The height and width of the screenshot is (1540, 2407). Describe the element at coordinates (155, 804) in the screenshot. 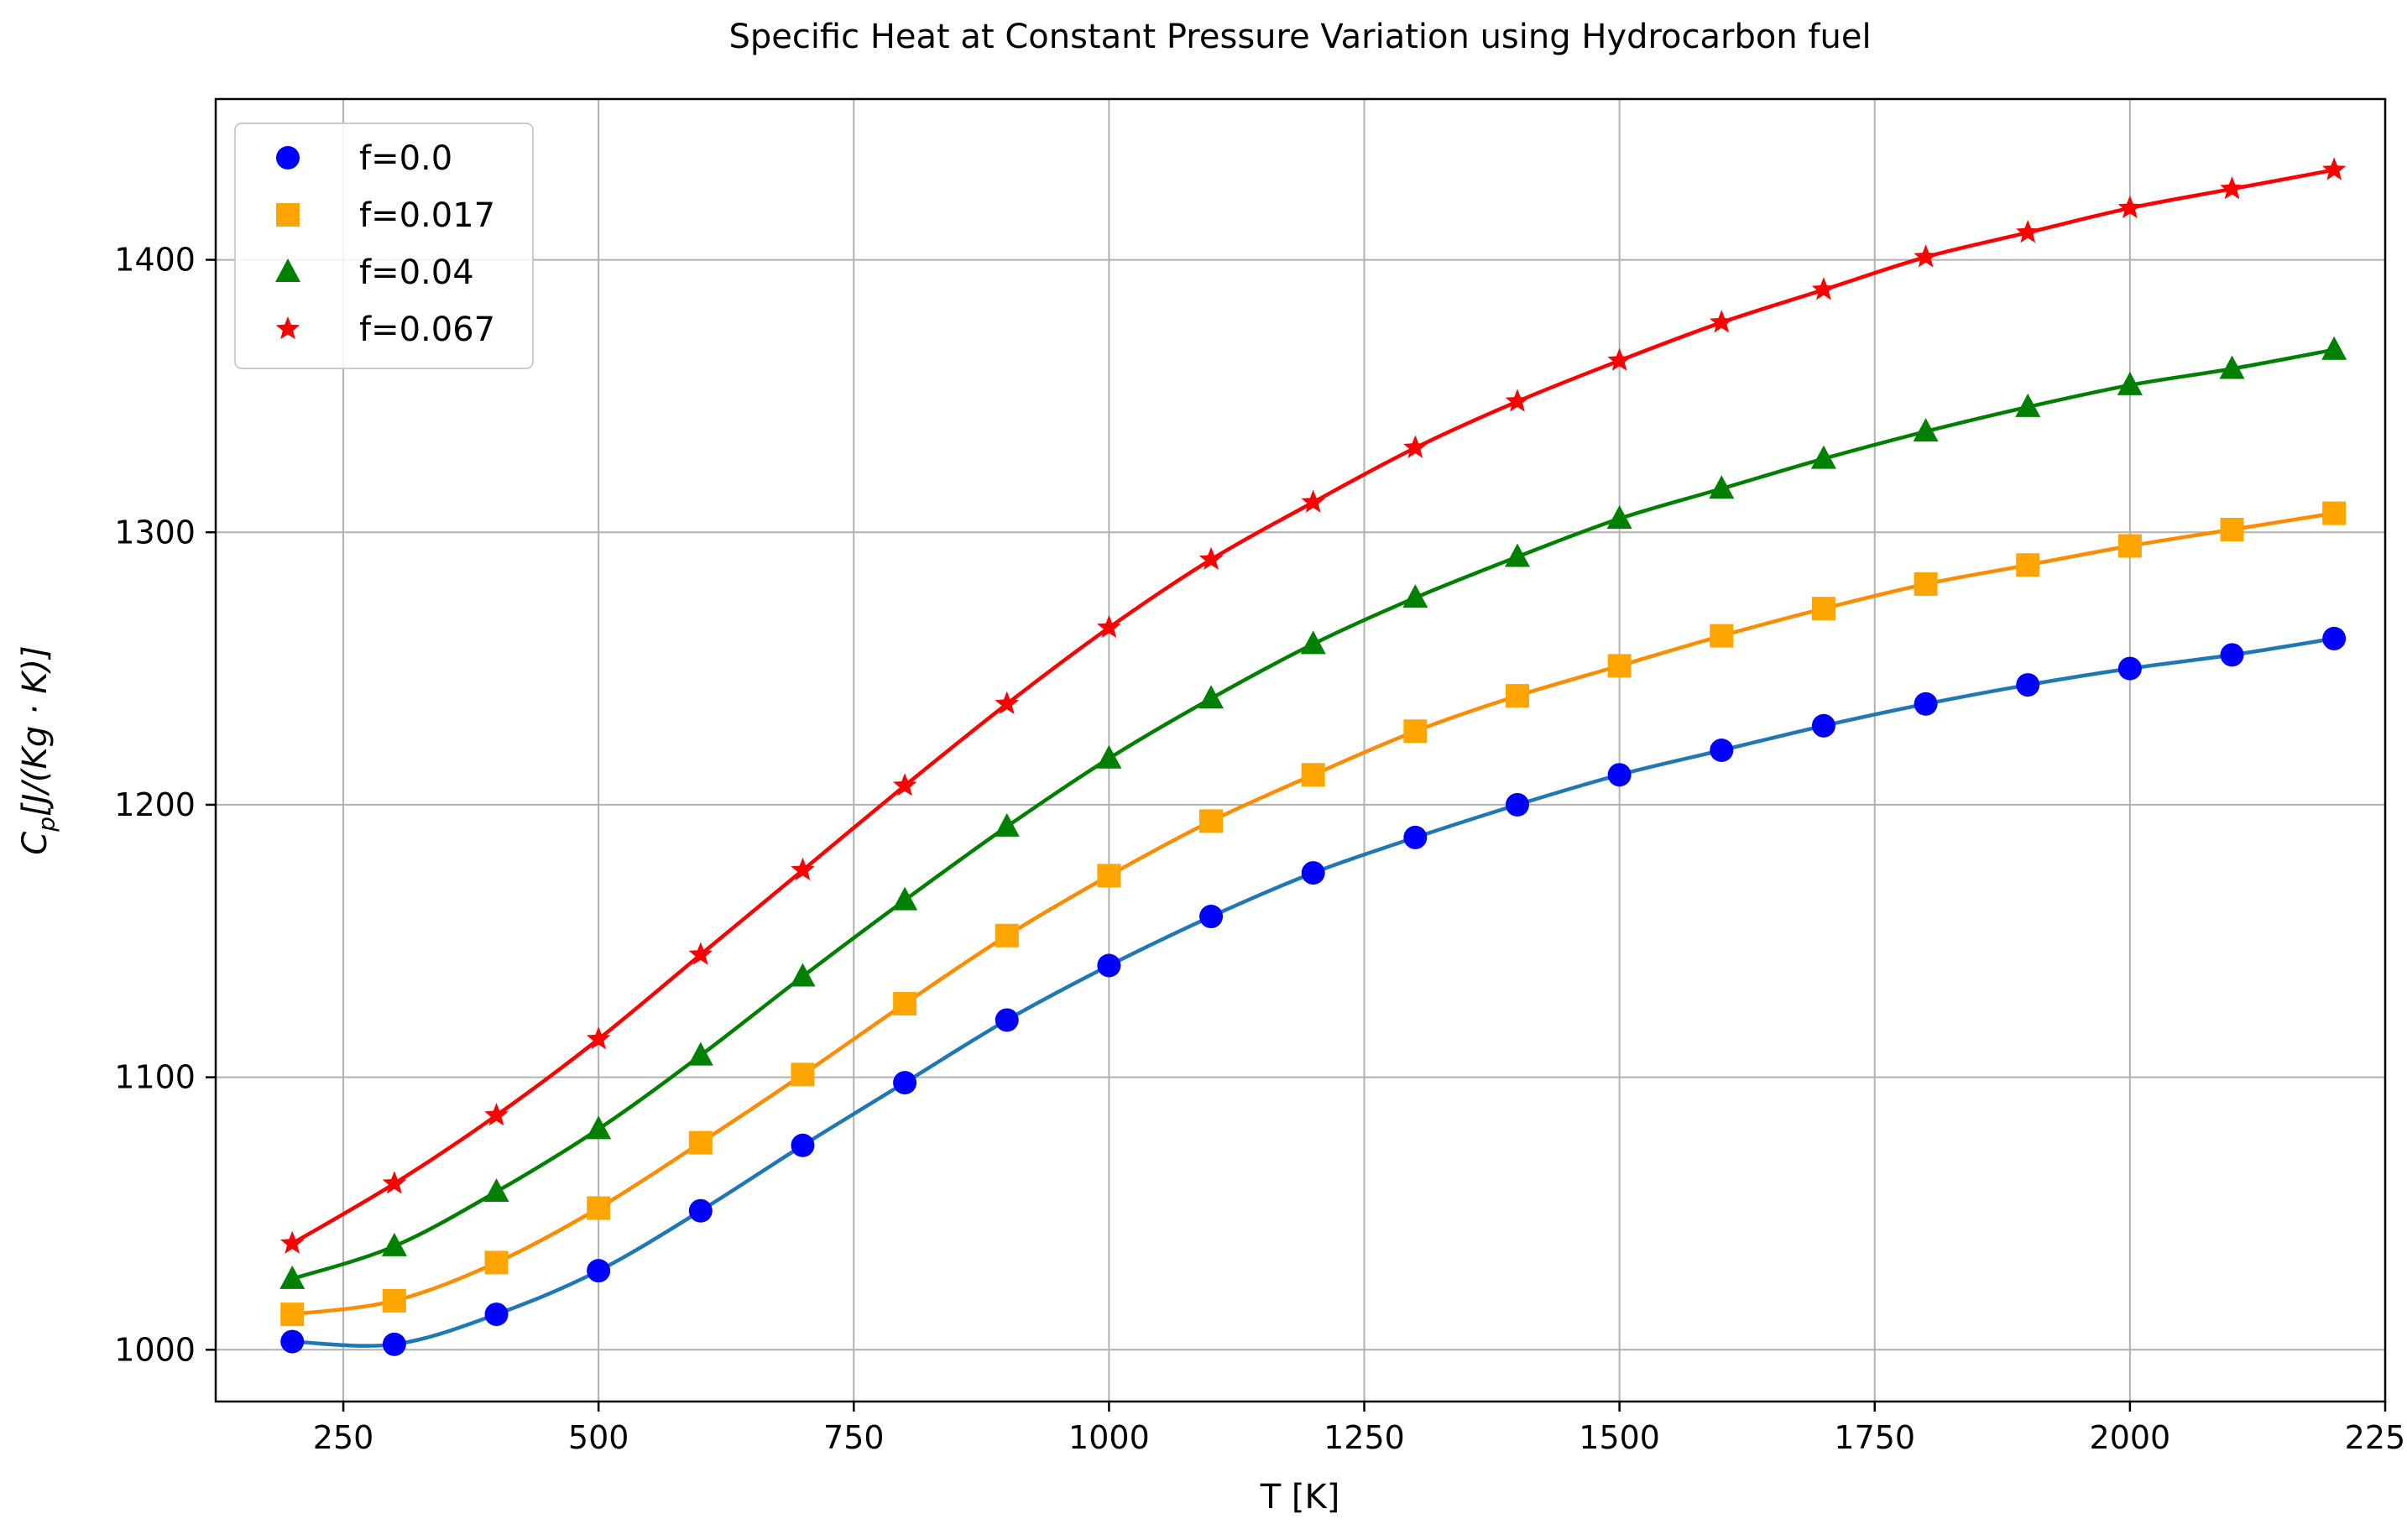

I see `y-tick-label: 1200` at that location.